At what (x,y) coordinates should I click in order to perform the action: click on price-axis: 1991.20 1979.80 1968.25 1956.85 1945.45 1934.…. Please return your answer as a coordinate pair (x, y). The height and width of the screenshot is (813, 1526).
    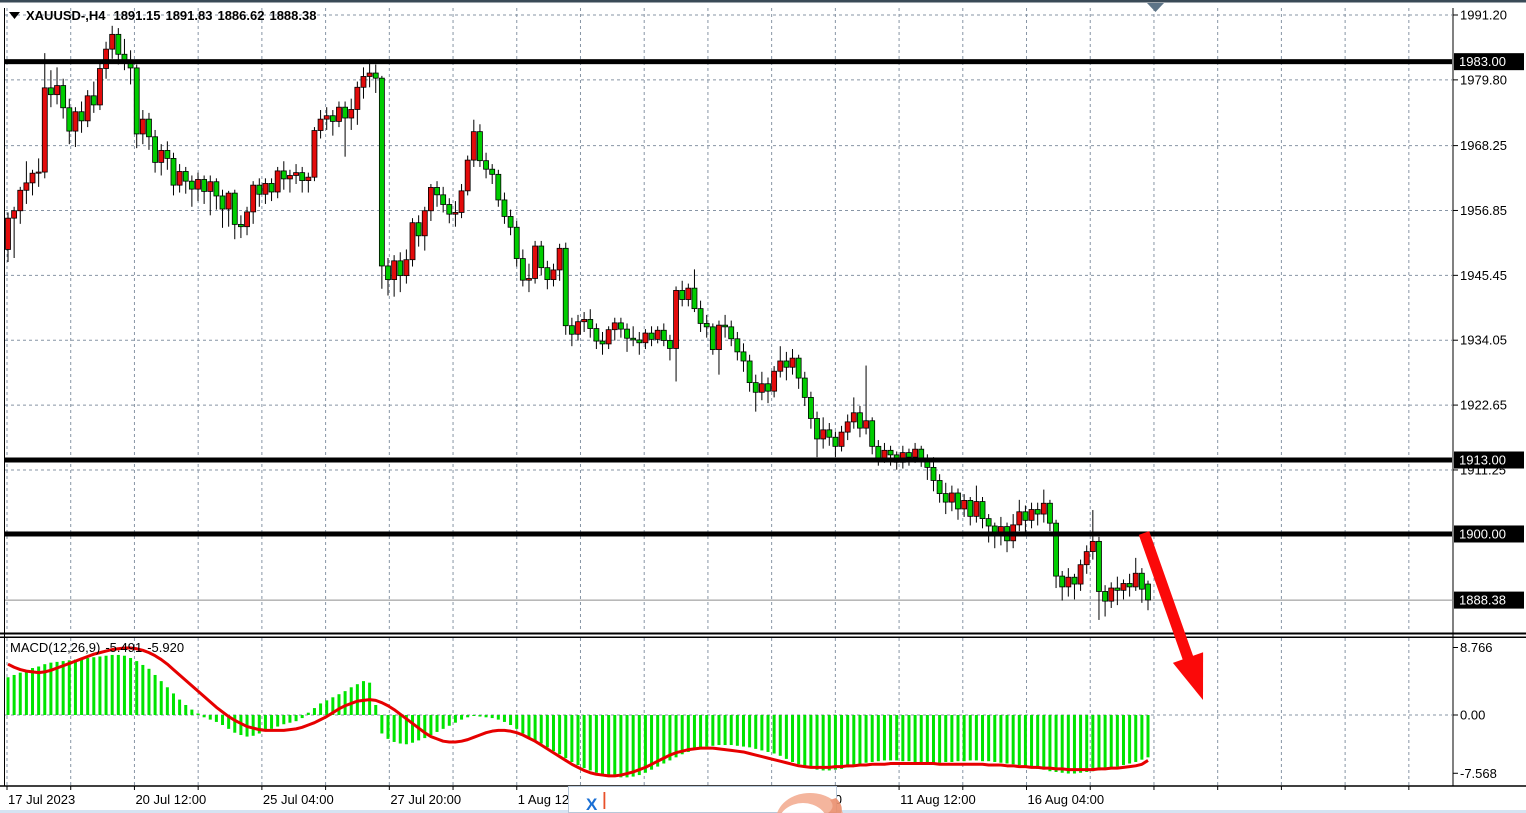
    Looking at the image, I should click on (1488, 394).